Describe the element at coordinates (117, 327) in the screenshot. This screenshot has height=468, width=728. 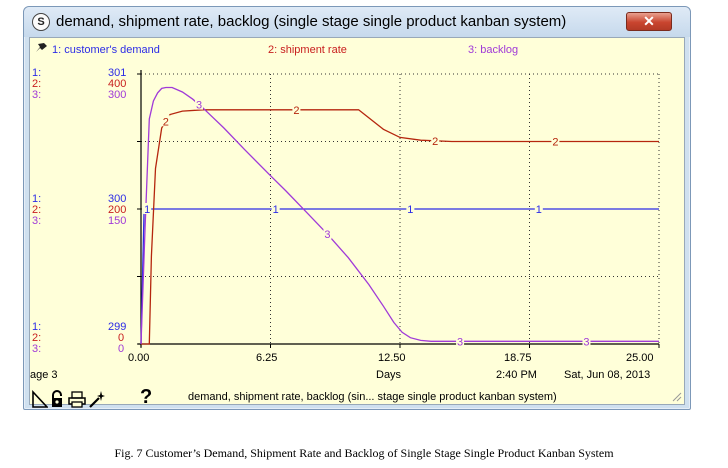
I see `axis-min-s1: 299` at that location.